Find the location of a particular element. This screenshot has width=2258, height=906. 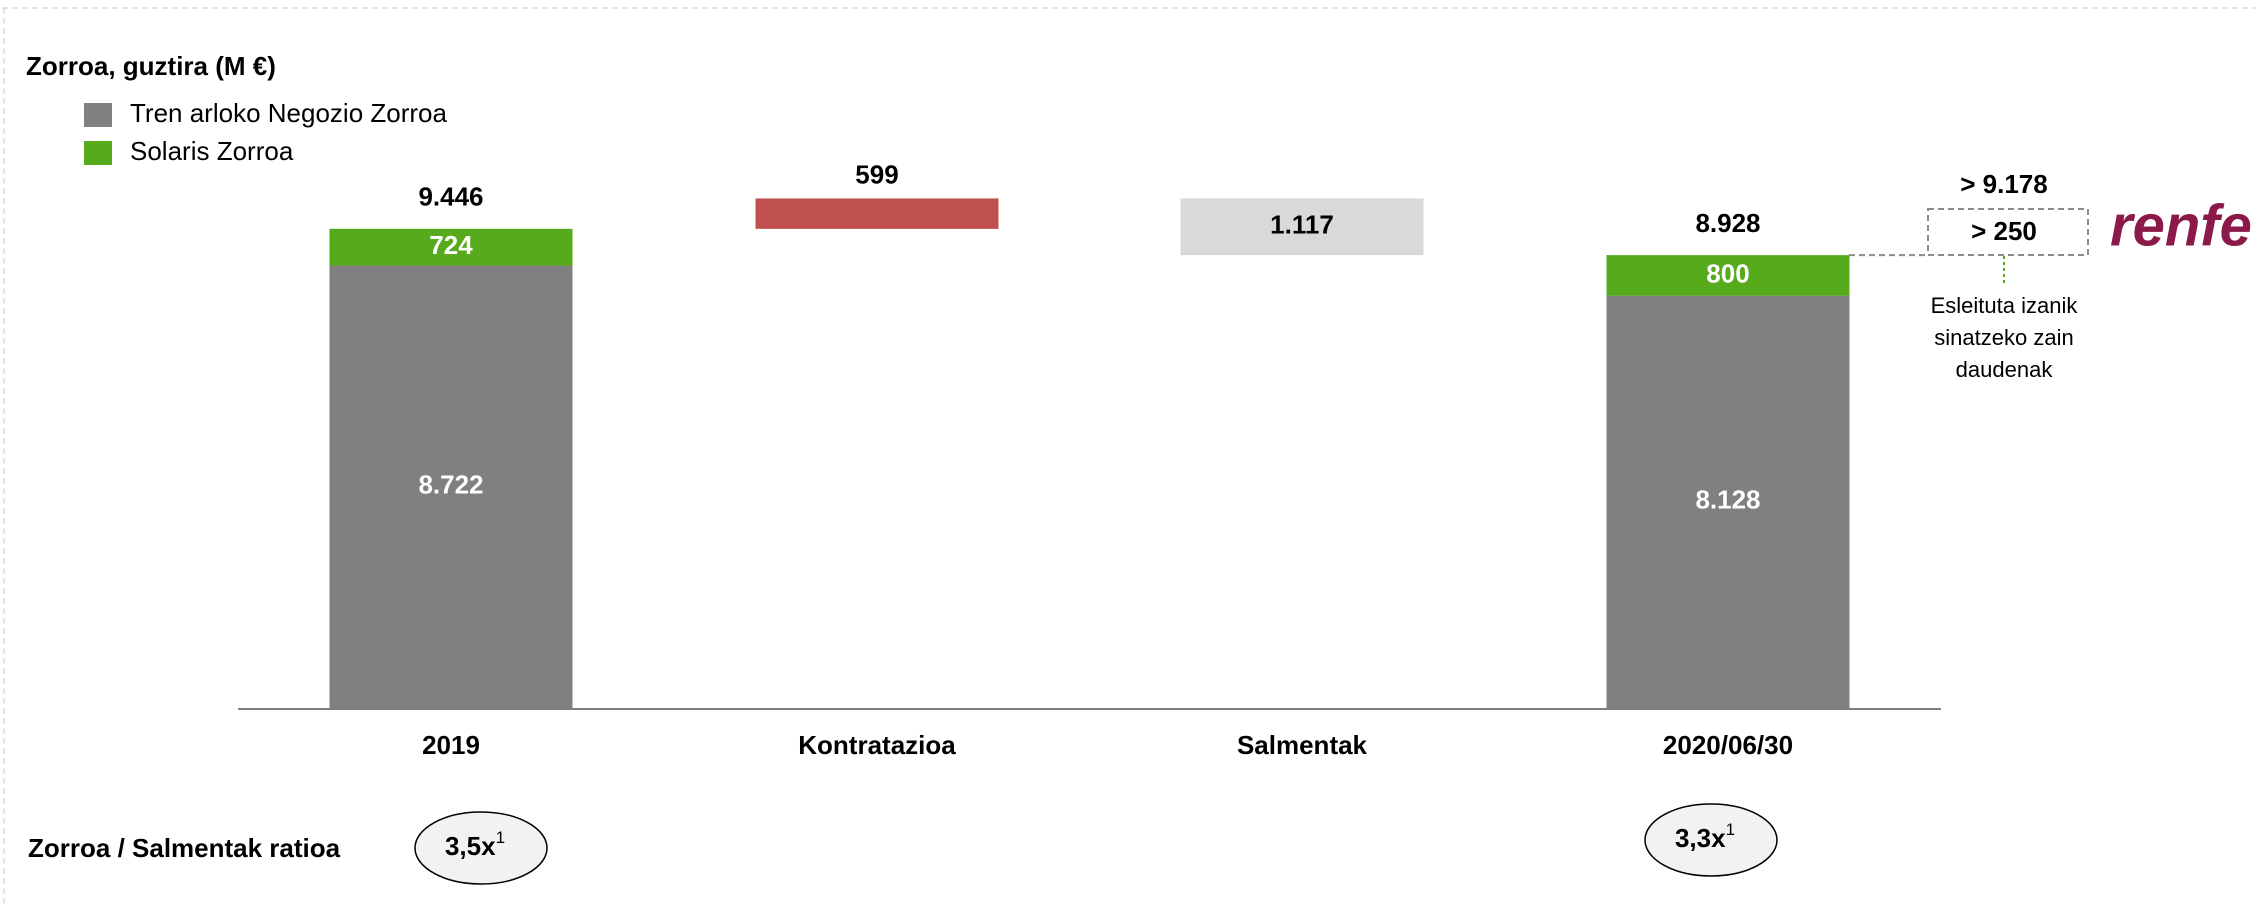

ratio-value: 3,5x1 is located at coordinates (475, 844).